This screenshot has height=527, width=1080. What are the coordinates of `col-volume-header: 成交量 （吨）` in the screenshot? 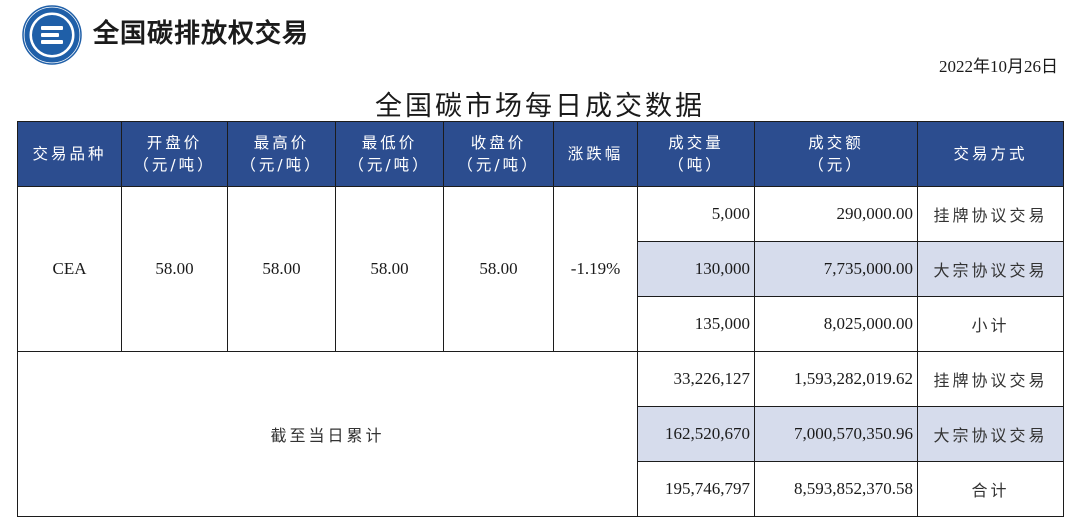 It's located at (696, 154).